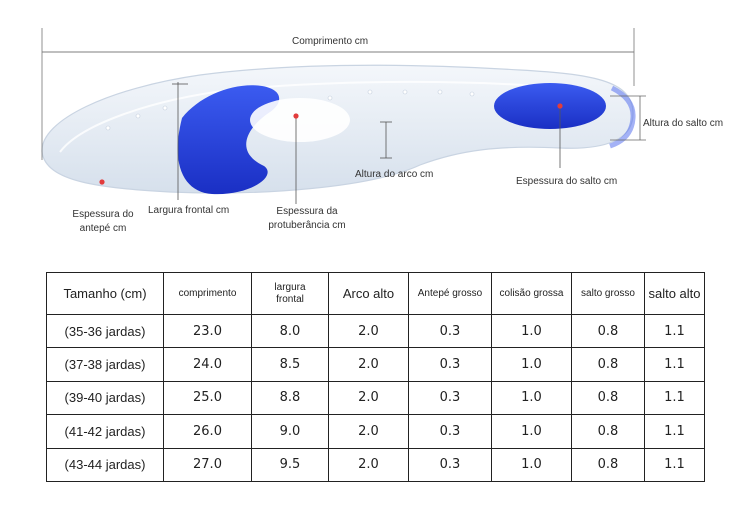  I want to click on label-length: Comprimento cm, so click(330, 41).